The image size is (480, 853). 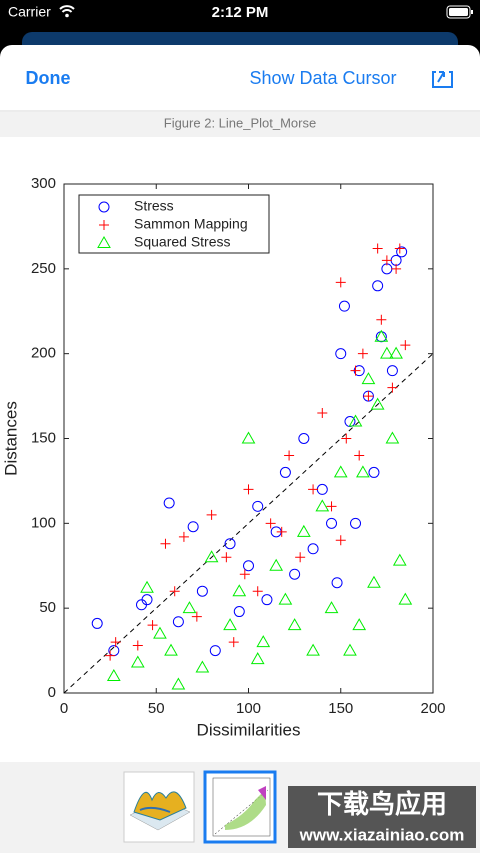 I want to click on x-axis-label: Dissimilarities, so click(x=249, y=729).